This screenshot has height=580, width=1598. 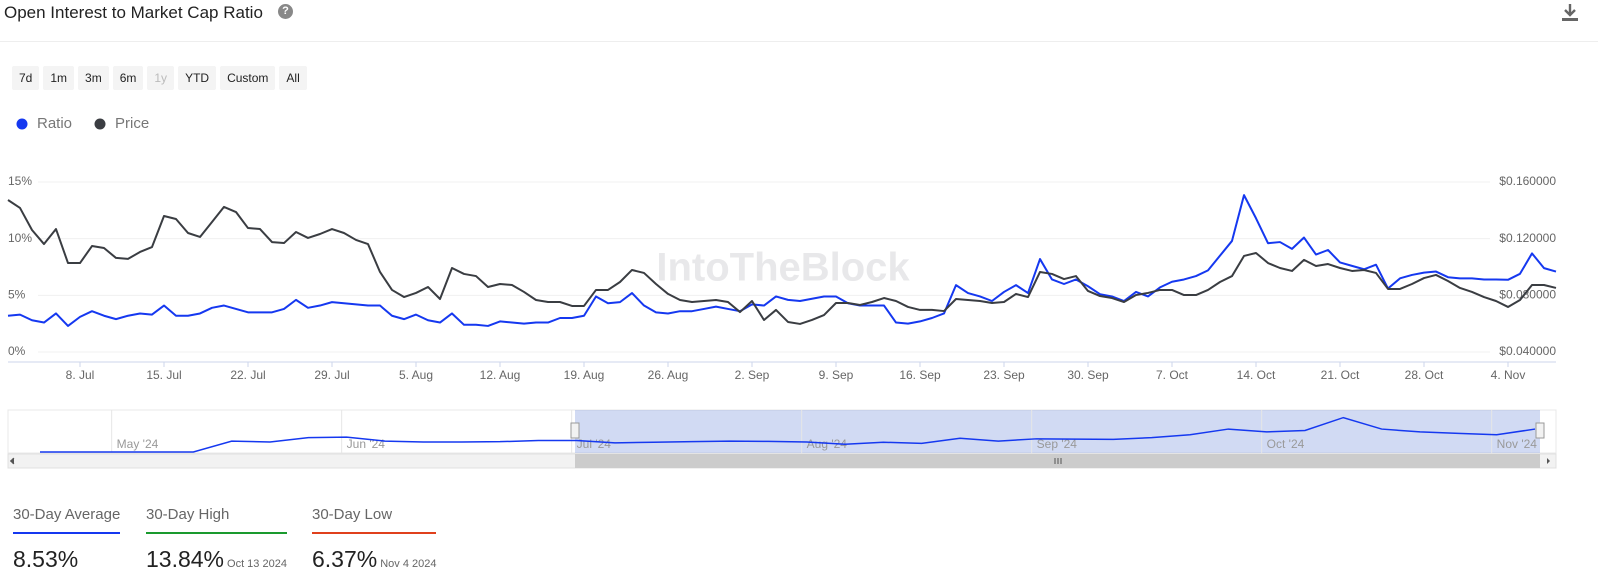 What do you see at coordinates (257, 564) in the screenshot?
I see `stat-date: Oct 13 2024` at bounding box center [257, 564].